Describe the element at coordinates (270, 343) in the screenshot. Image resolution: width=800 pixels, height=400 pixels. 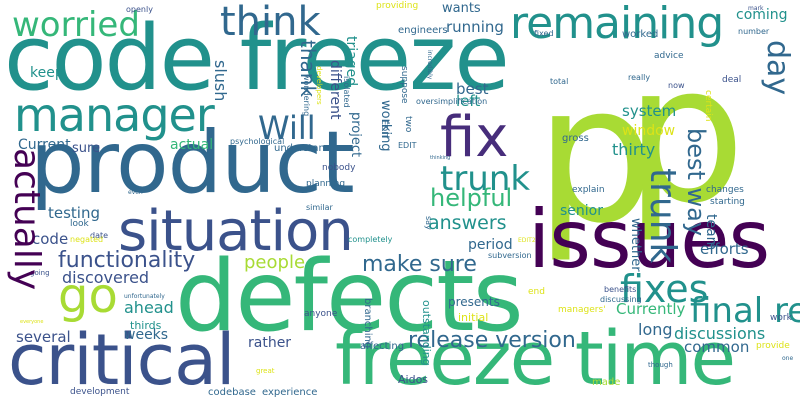
I see `word-rather: rather` at that location.